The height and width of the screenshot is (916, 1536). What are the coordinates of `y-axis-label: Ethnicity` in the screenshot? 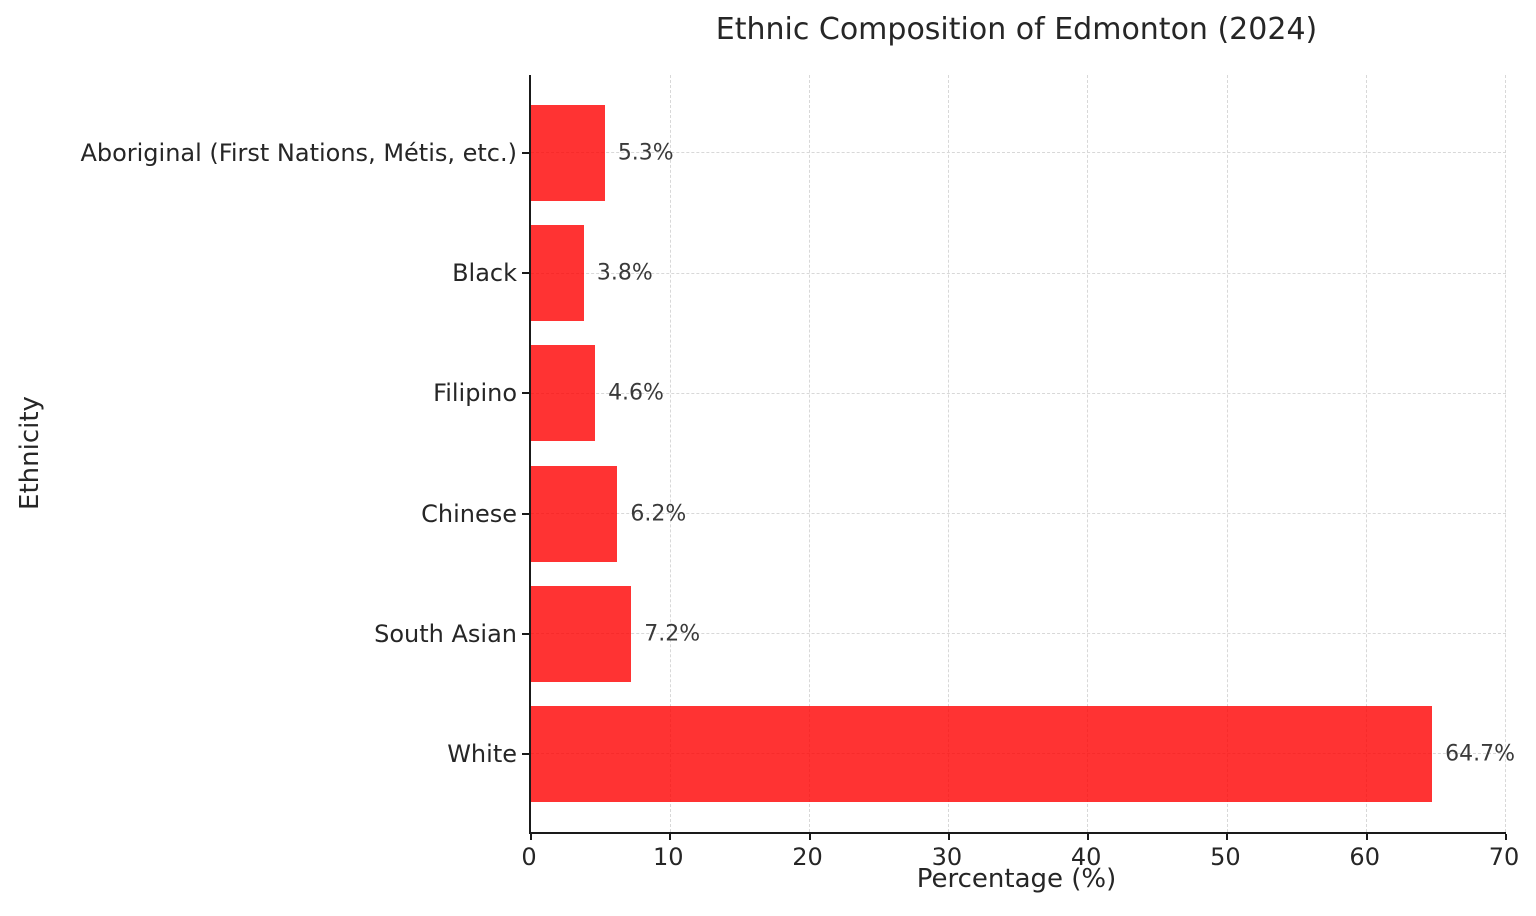 It's located at (30, 453).